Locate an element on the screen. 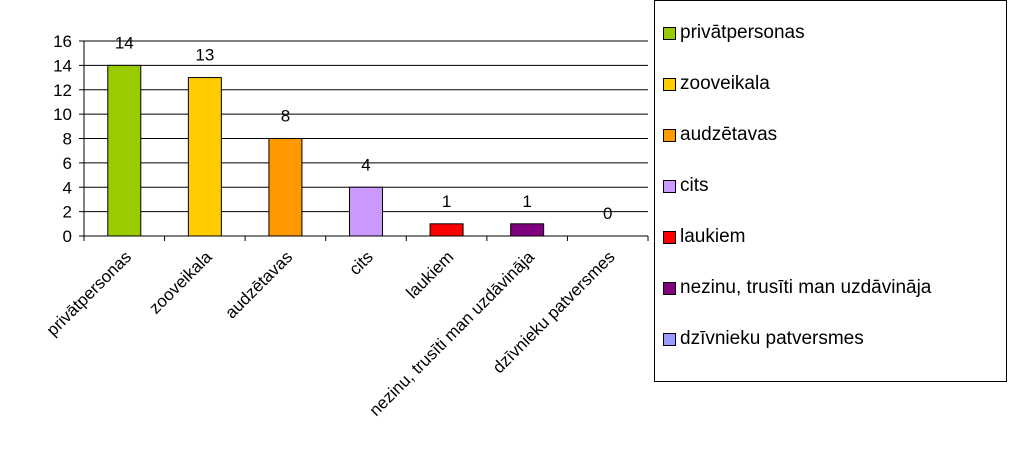 The image size is (1009, 458). x-category-label: audzētavas is located at coordinates (258, 284).